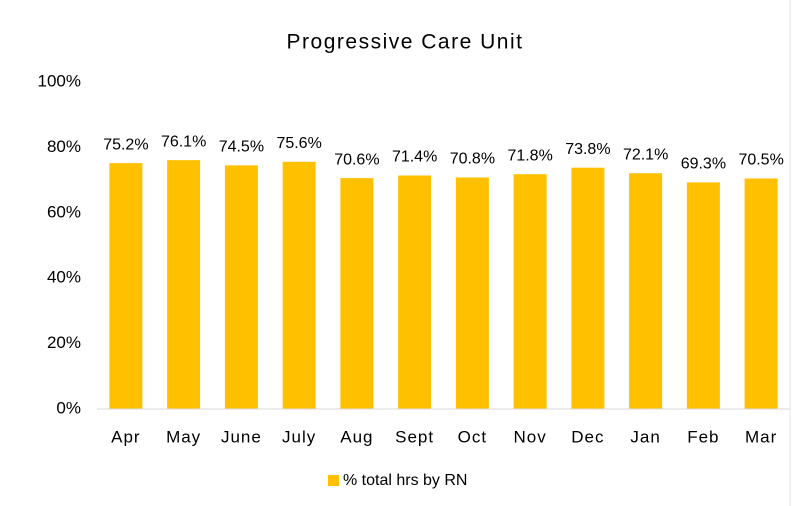 Image resolution: width=798 pixels, height=506 pixels. I want to click on chart-title: Progressive Care Unit, so click(405, 42).